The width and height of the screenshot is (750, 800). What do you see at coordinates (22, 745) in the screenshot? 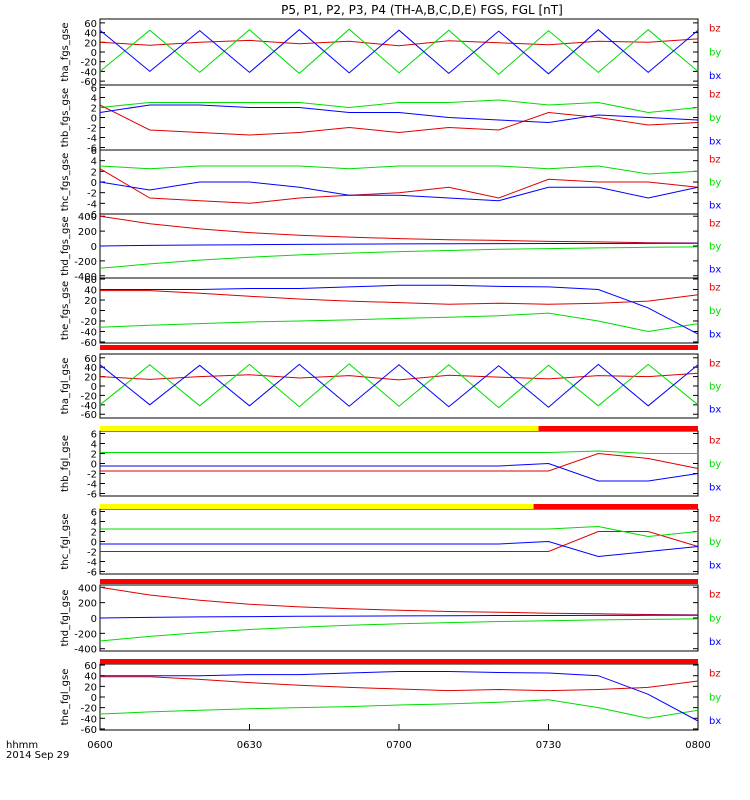
I see `time-axis-label: hhmm` at bounding box center [22, 745].